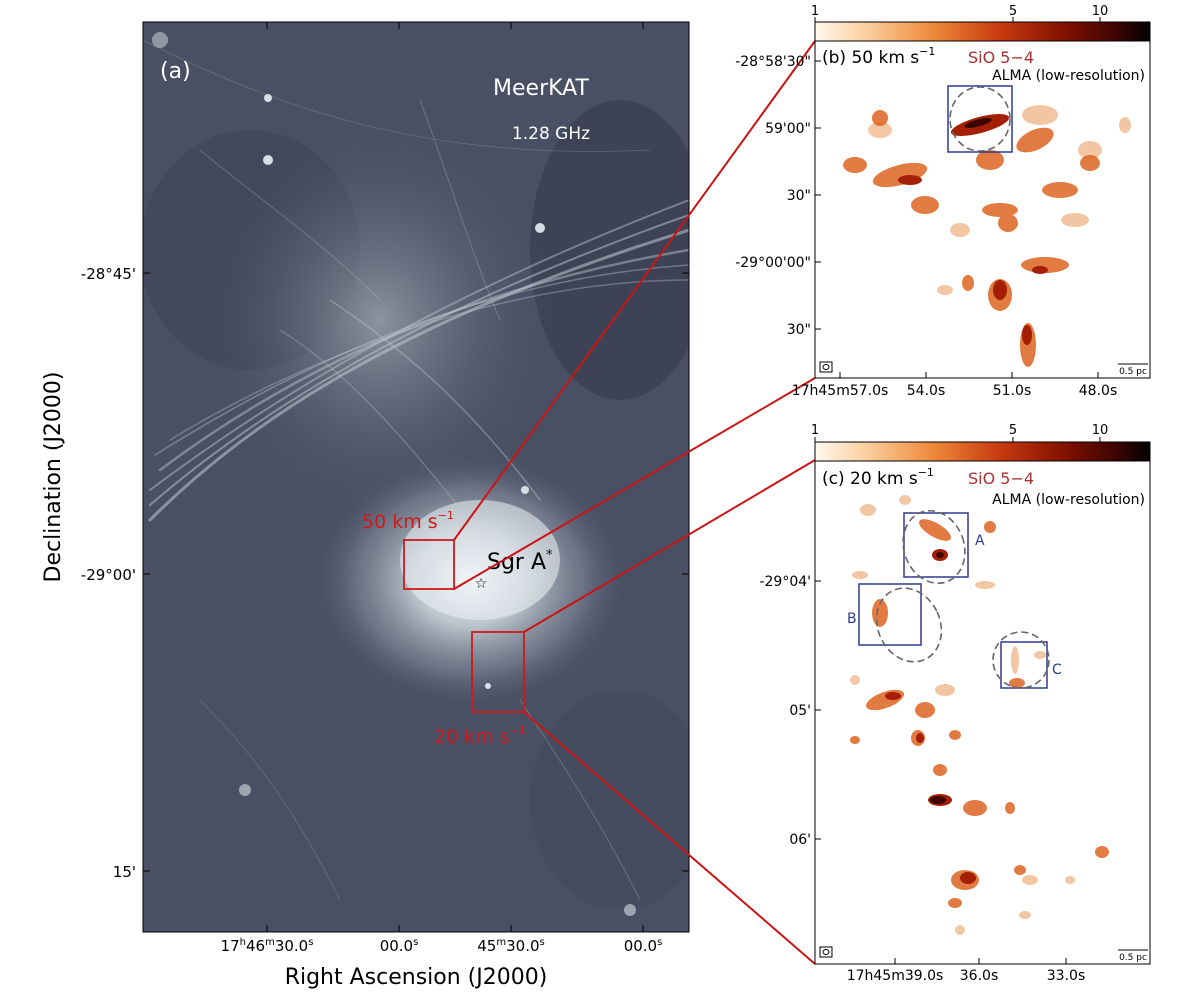 Image resolution: width=1200 pixels, height=996 pixels. What do you see at coordinates (541, 88) in the screenshot?
I see `telescope-label: MeerKAT` at bounding box center [541, 88].